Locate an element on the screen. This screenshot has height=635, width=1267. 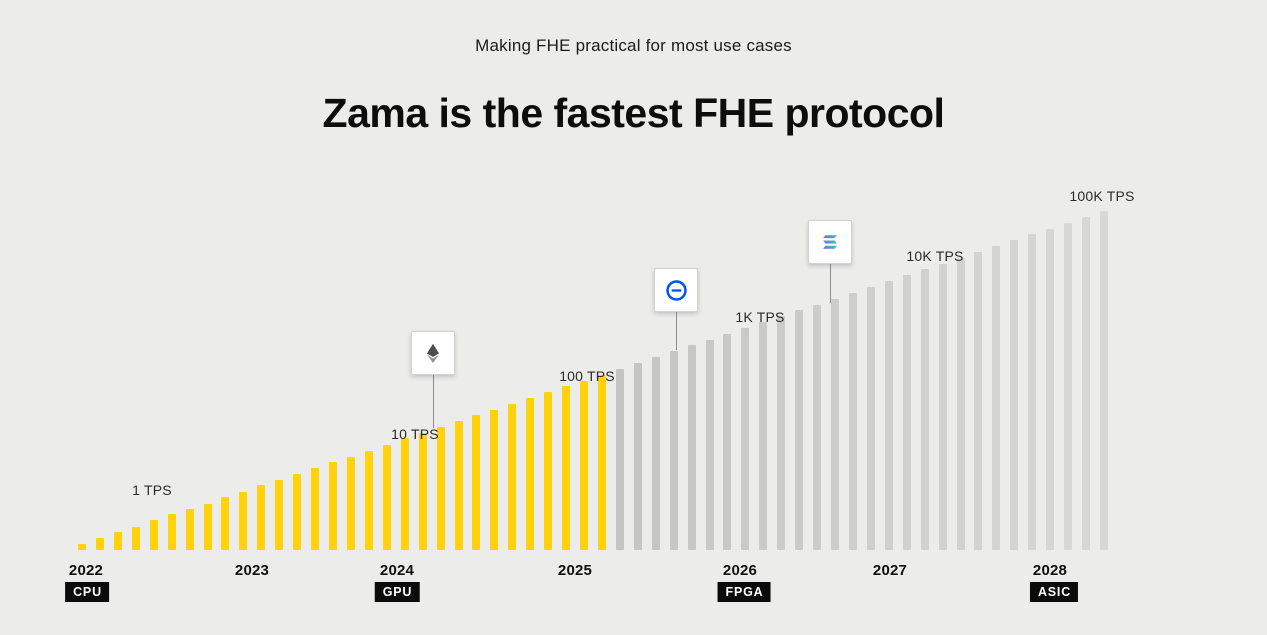
base-icon is located at coordinates (676, 290).